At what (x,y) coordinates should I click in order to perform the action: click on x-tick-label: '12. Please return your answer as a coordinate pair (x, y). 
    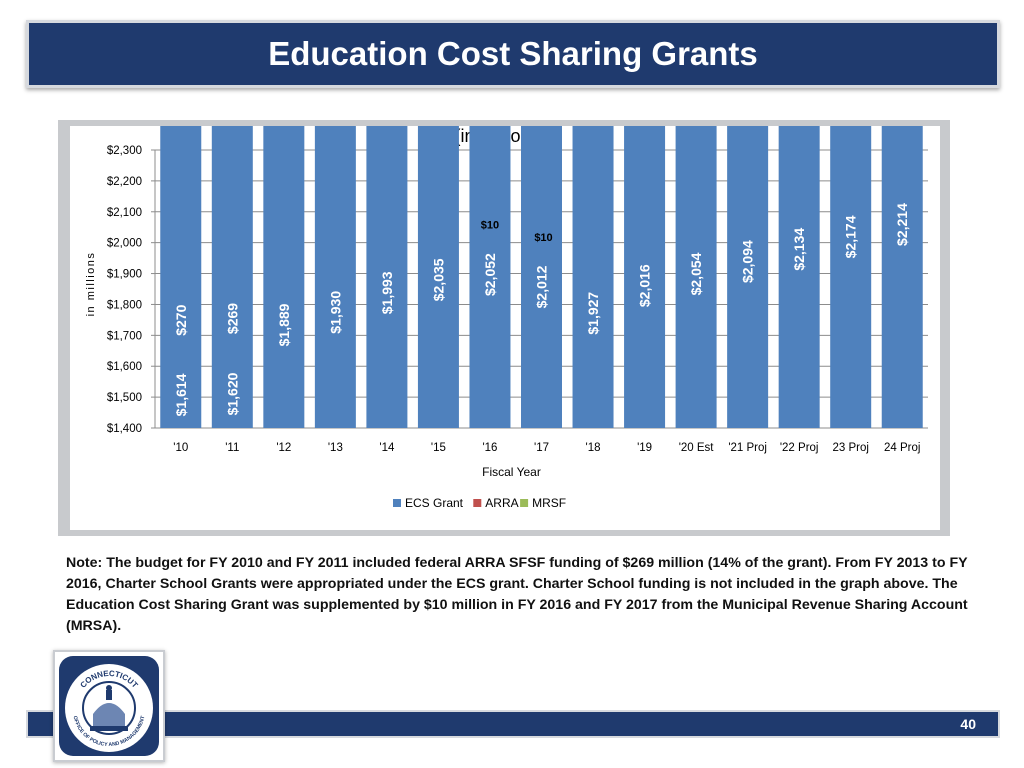
    Looking at the image, I should click on (283, 448).